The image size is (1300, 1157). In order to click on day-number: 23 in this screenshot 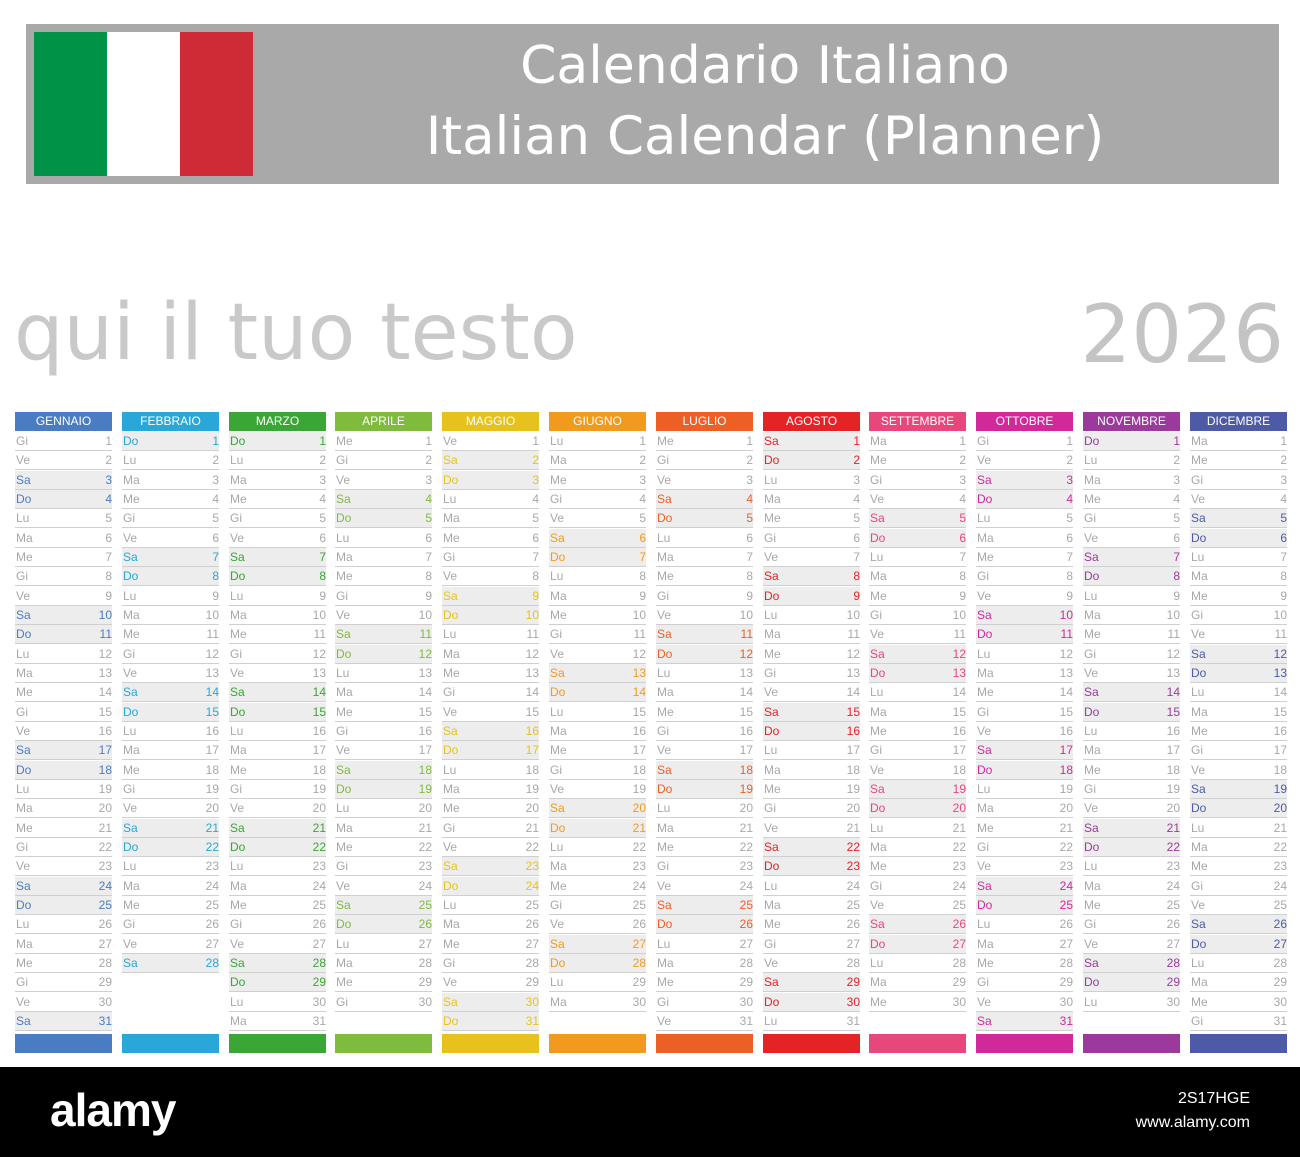, I will do `click(1066, 866)`.